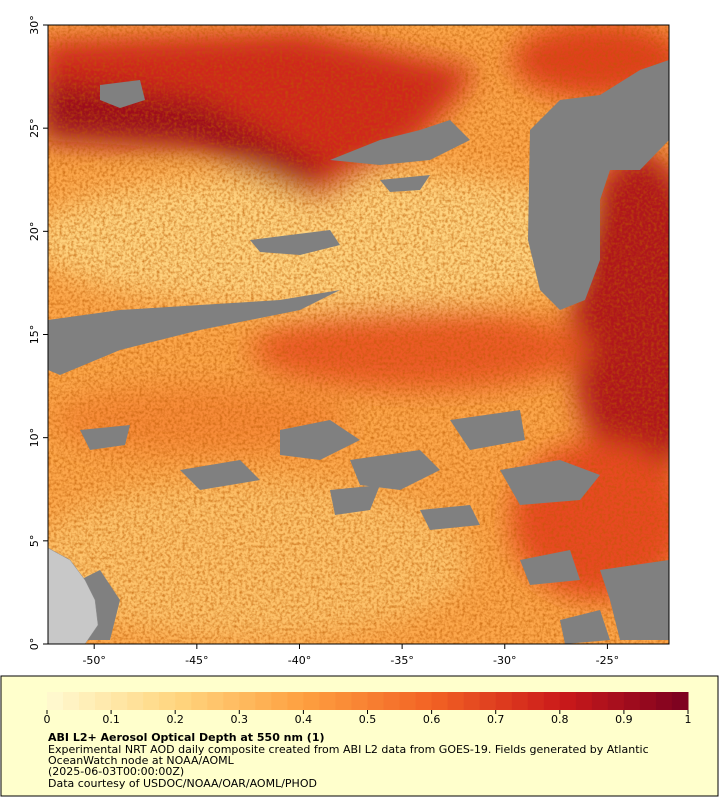  I want to click on x-tick-label: -45°, so click(196, 660).